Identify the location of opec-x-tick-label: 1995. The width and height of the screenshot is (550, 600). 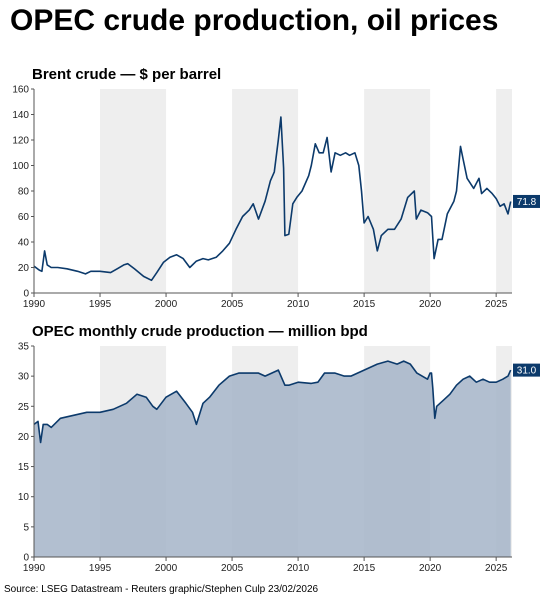
(100, 568).